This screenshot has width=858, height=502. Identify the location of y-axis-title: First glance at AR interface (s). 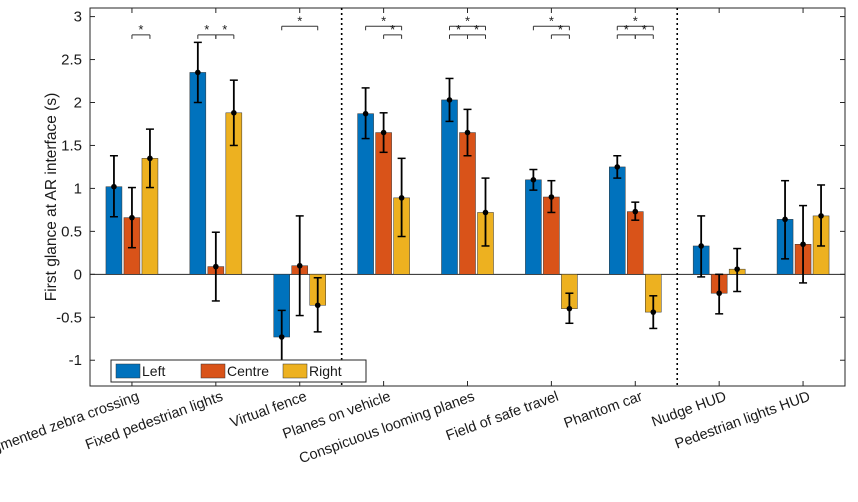
(51, 197).